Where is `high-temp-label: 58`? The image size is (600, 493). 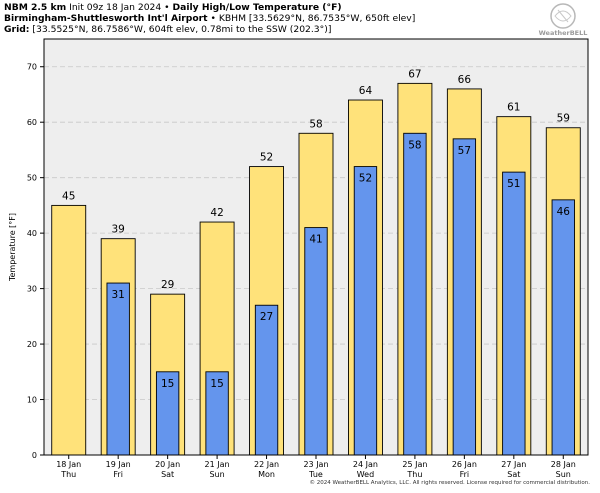
high-temp-label: 58 is located at coordinates (315, 124).